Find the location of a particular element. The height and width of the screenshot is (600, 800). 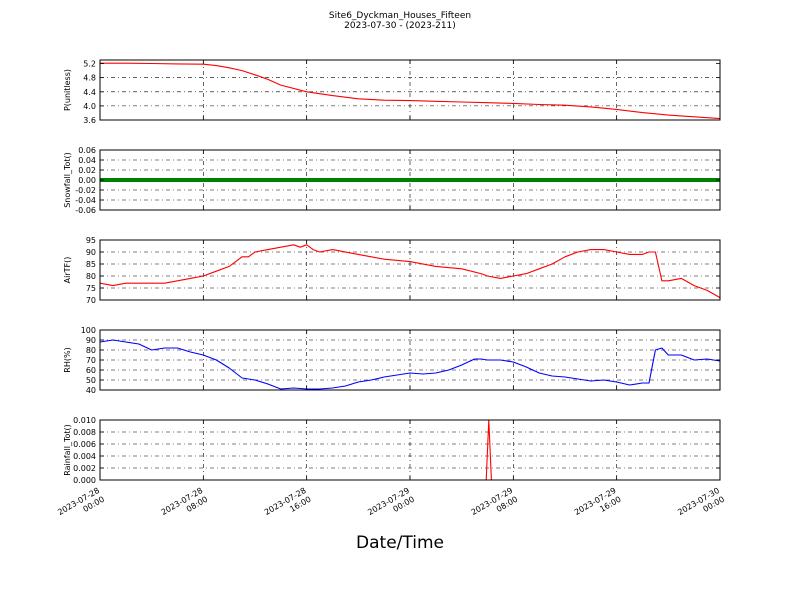

y-tick-label: 95 is located at coordinates (91, 240).